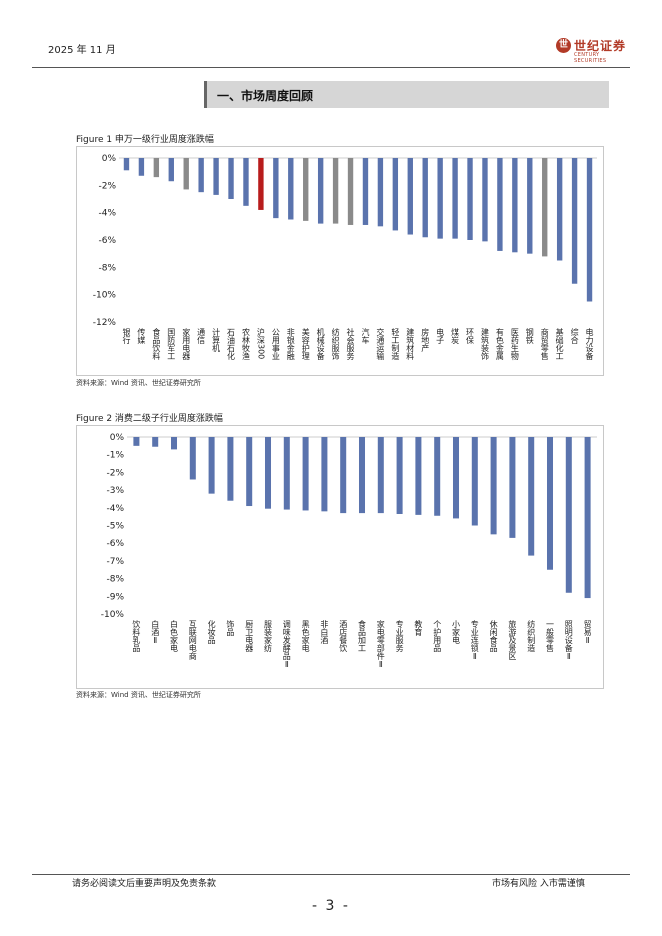 This screenshot has height=936, width=662. What do you see at coordinates (82, 50) in the screenshot?
I see `report-date: 2025 年 11 月` at bounding box center [82, 50].